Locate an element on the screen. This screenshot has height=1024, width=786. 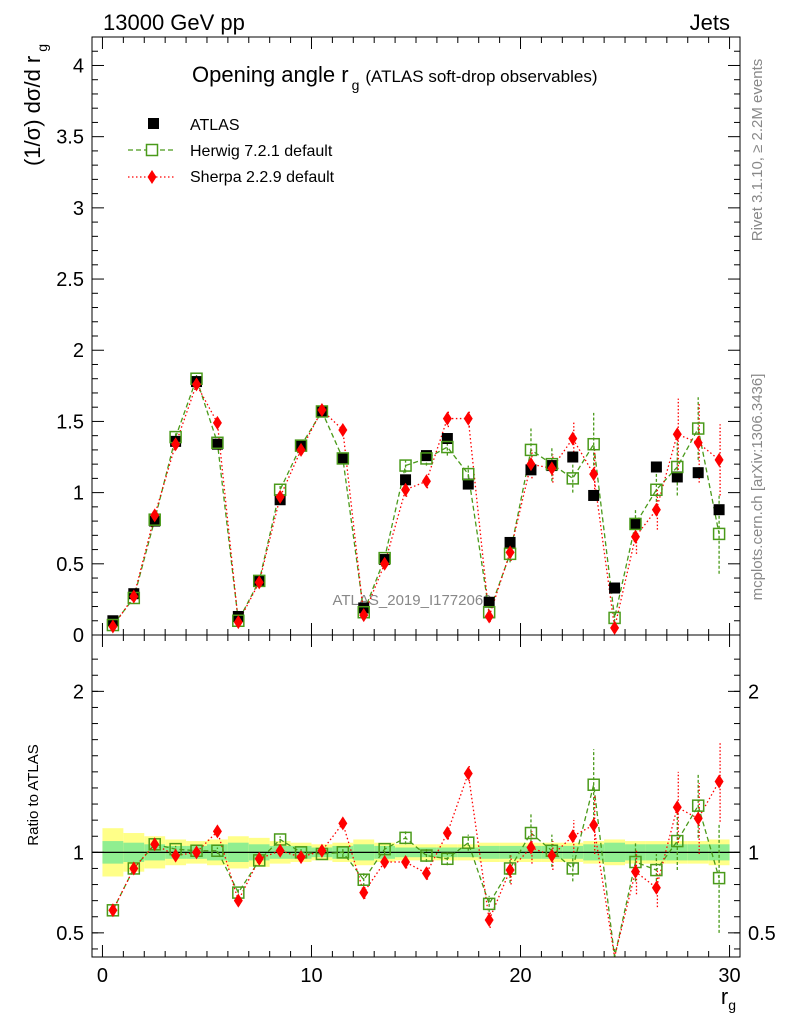
x-axis-label: rg is located at coordinates (728, 998).